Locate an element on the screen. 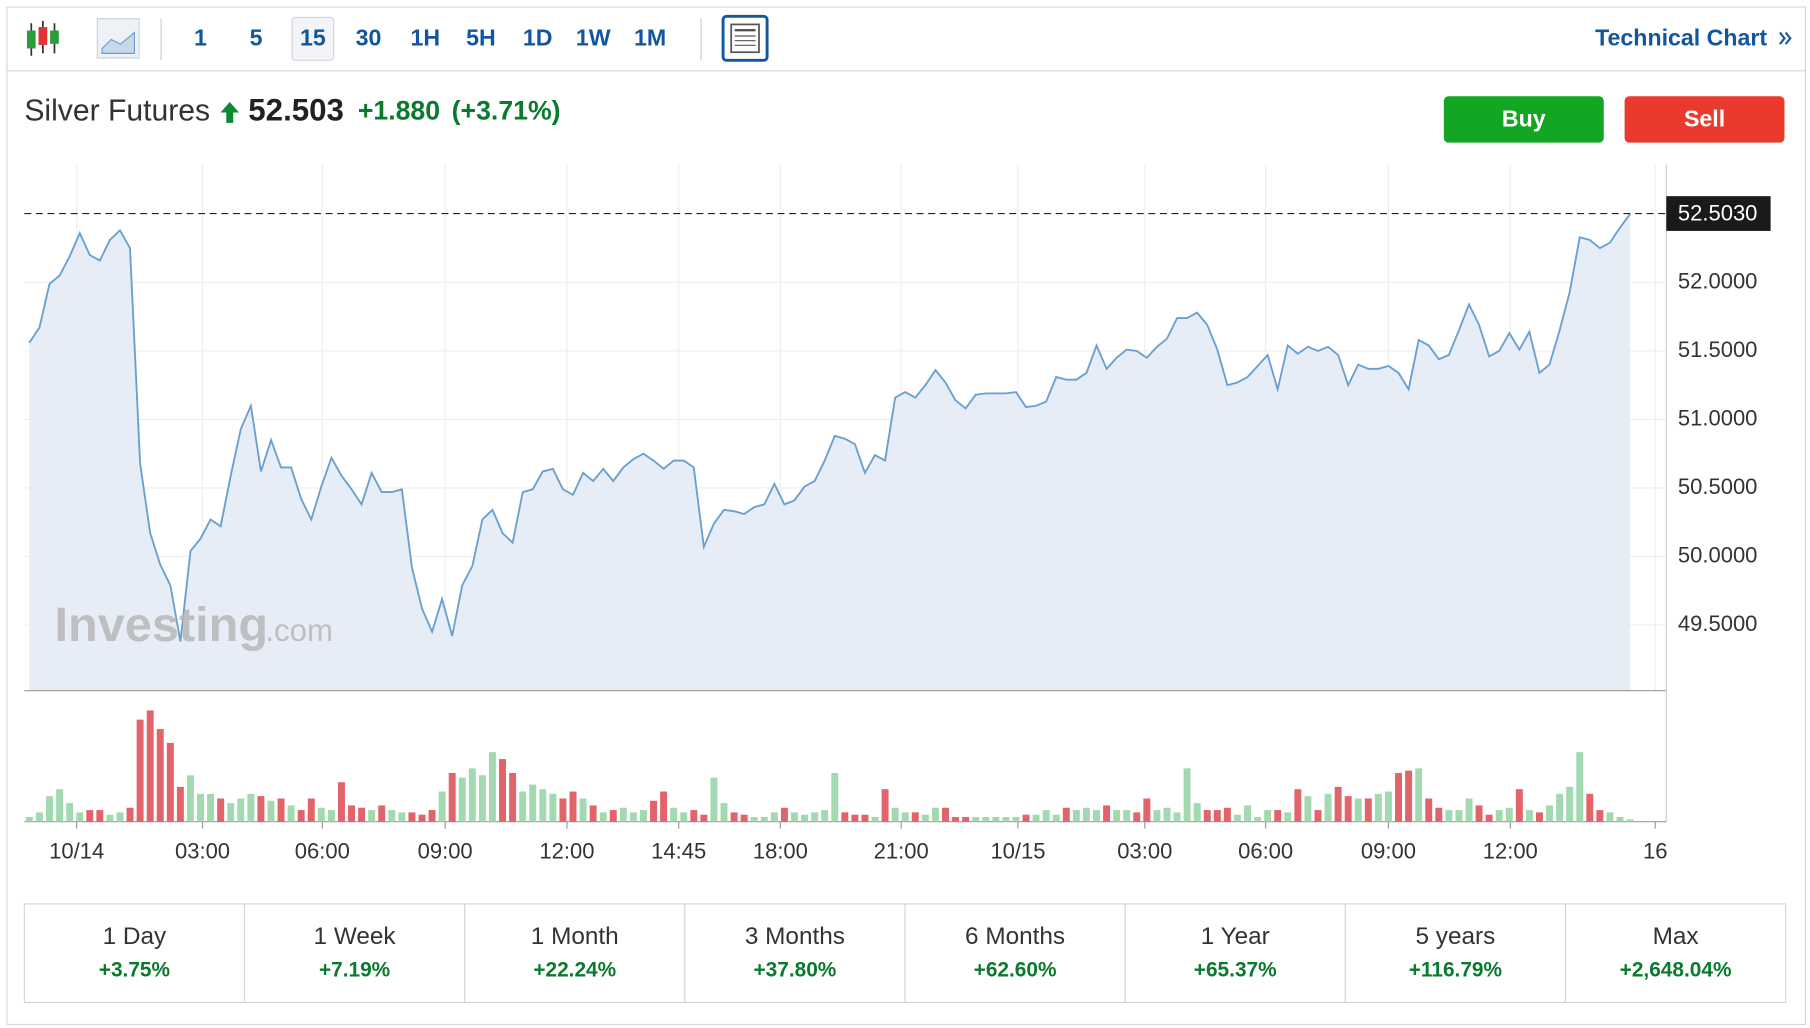 The width and height of the screenshot is (1810, 1028). period-label: 1 Day is located at coordinates (135, 936).